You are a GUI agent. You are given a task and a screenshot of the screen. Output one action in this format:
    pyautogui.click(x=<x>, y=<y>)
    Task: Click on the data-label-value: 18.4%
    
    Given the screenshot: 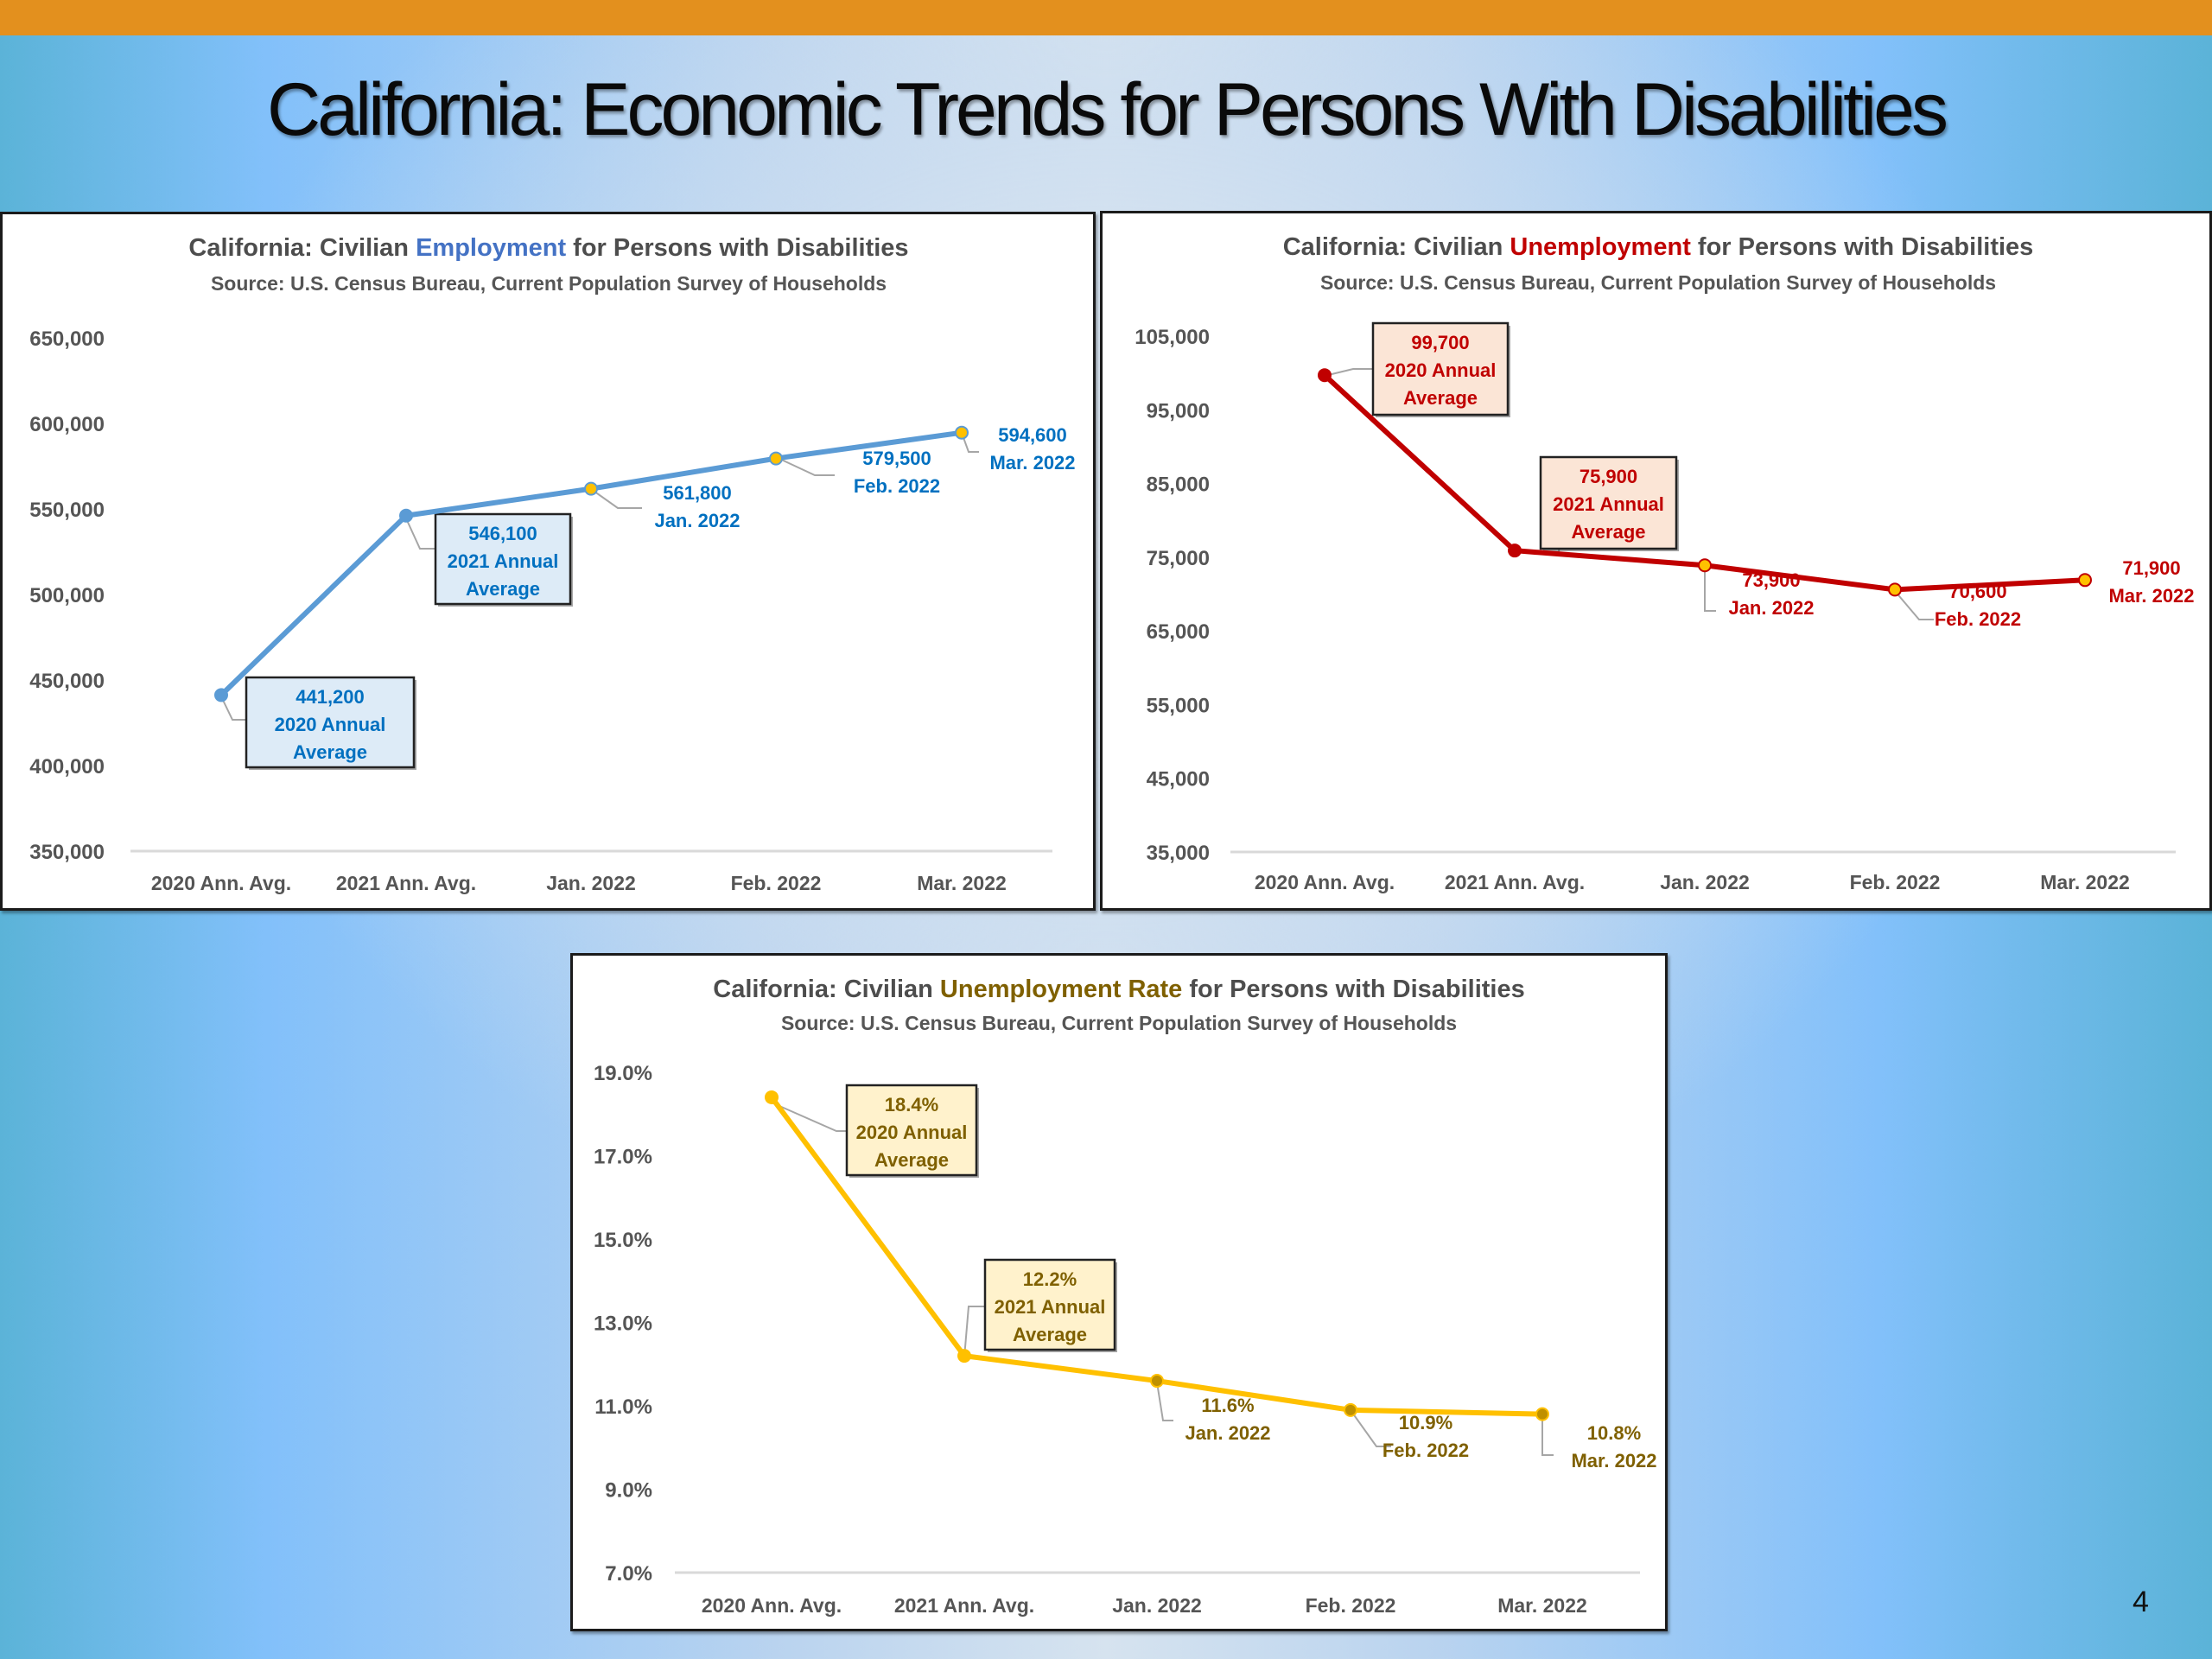 What is the action you would take?
    pyautogui.click(x=911, y=1105)
    